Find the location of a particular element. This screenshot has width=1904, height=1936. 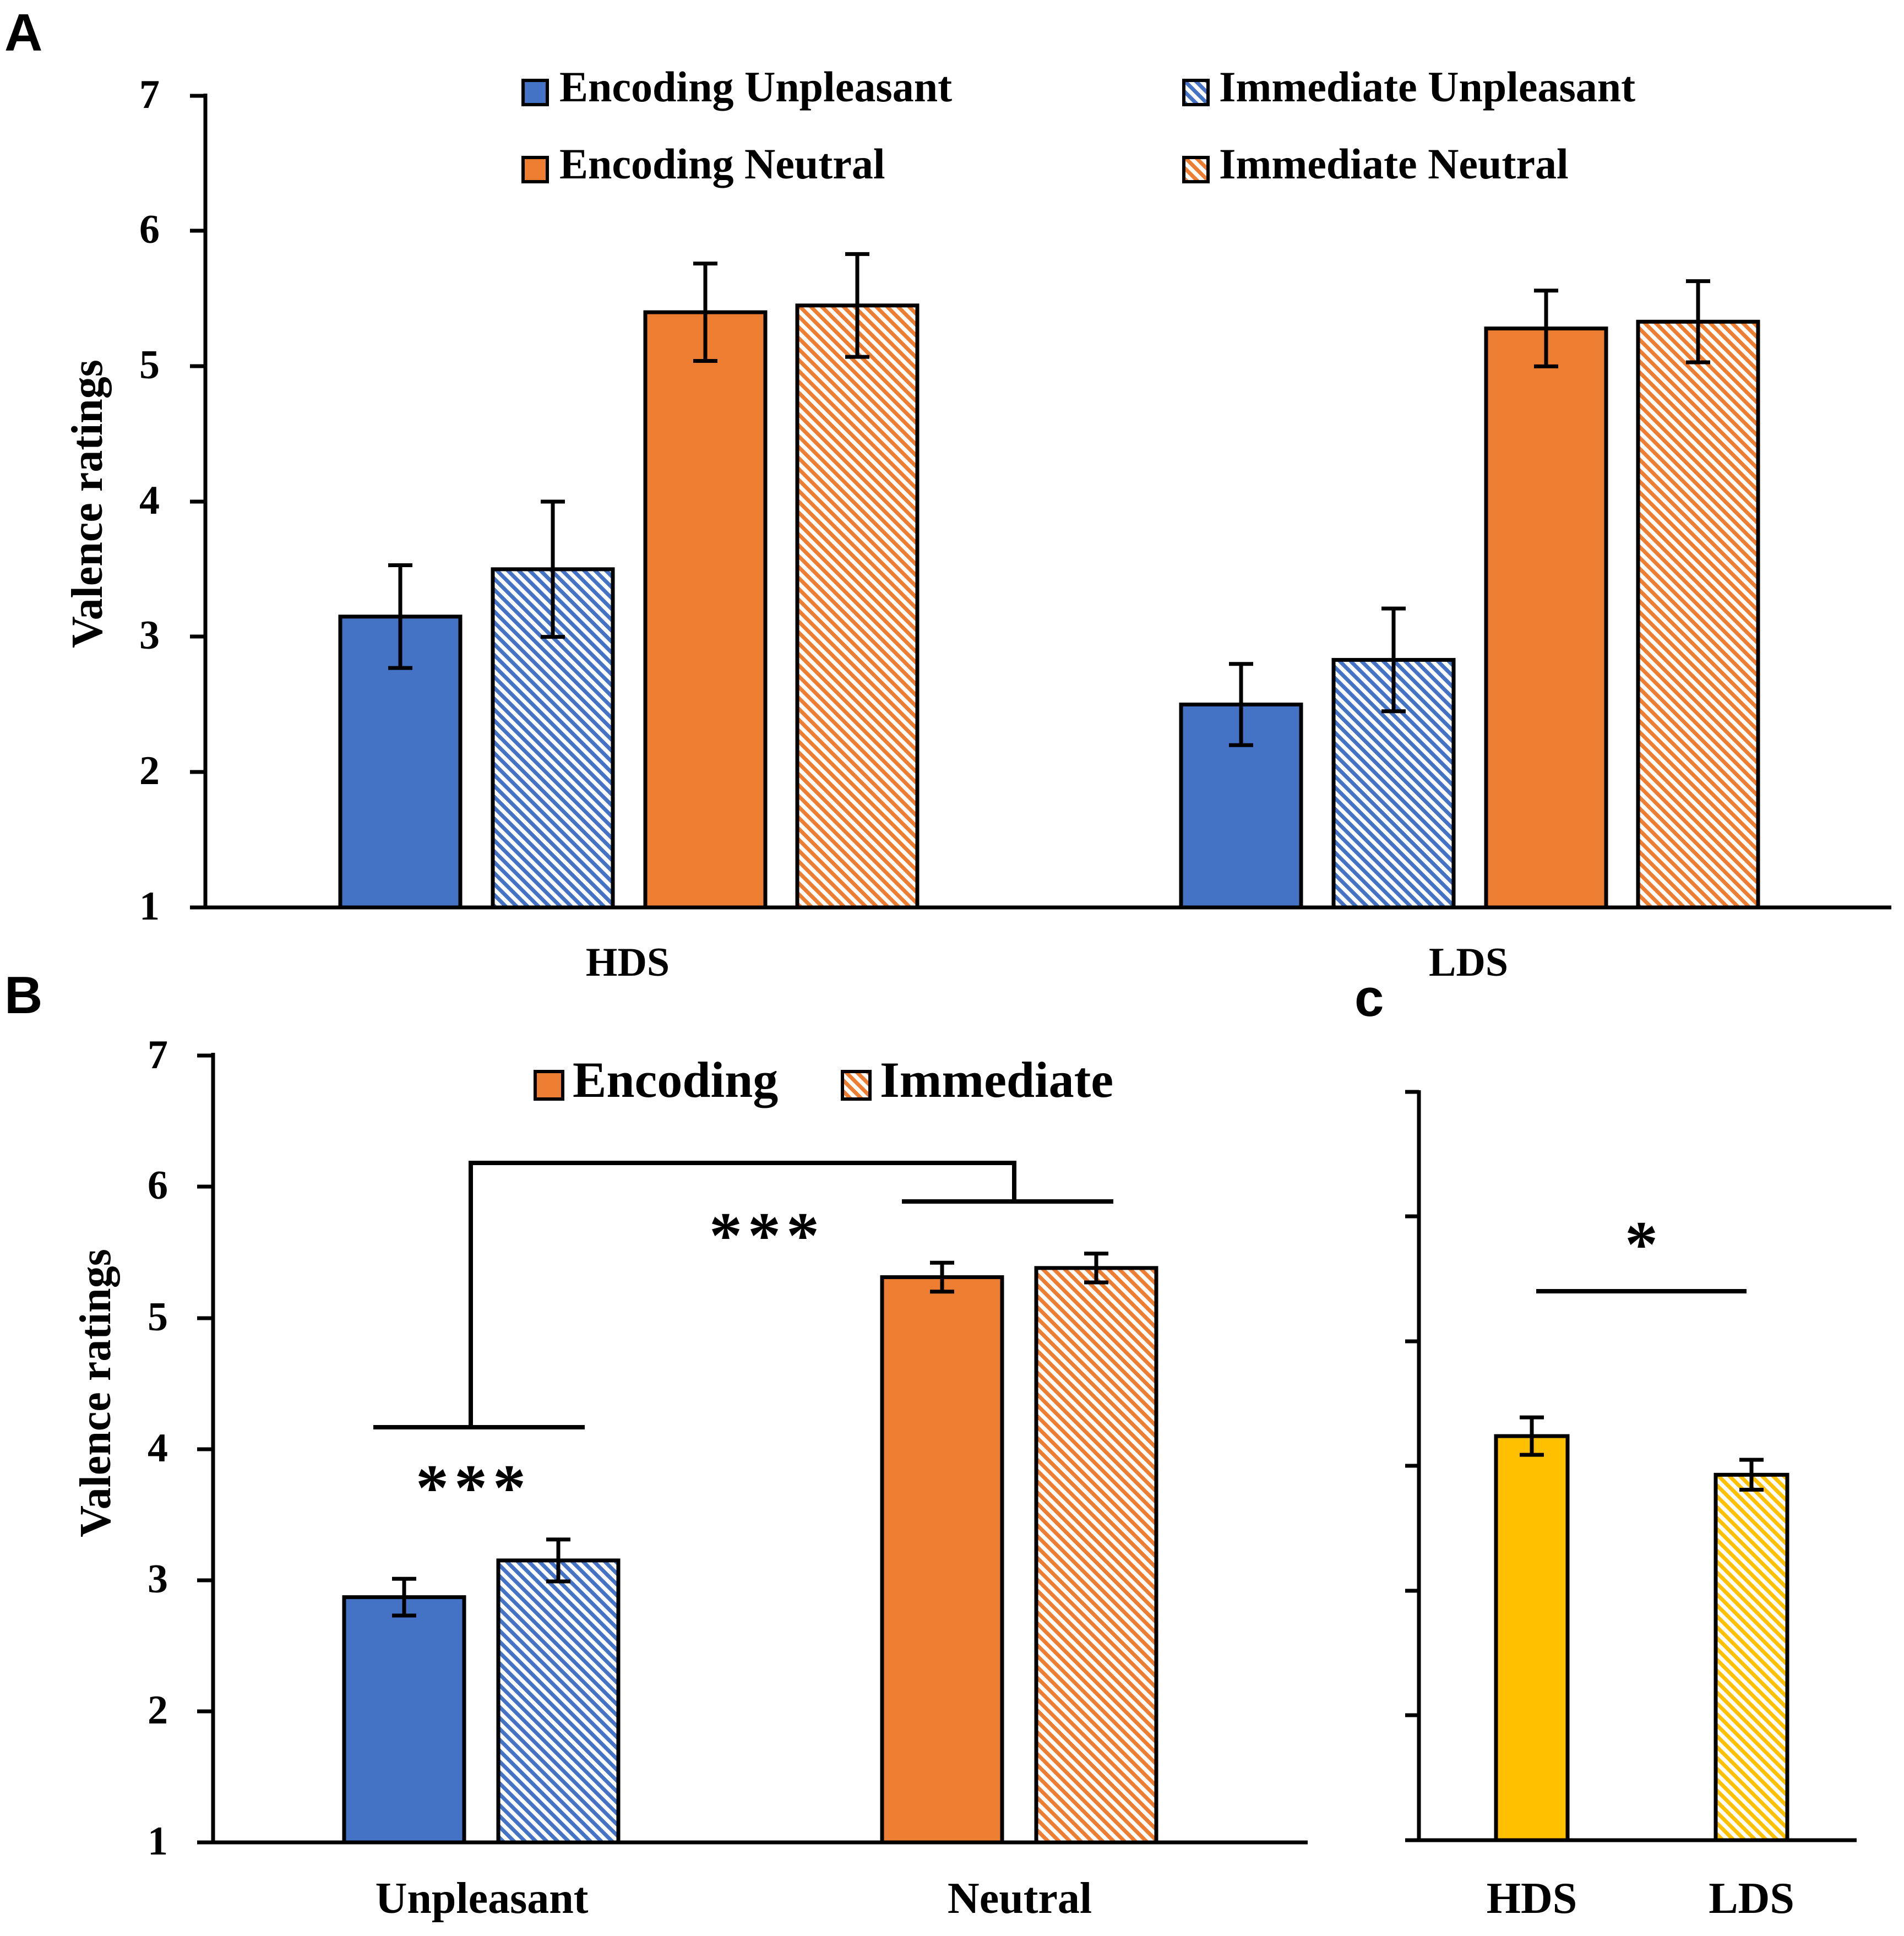

bar-lds-immediate-neutral is located at coordinates (1698, 614).